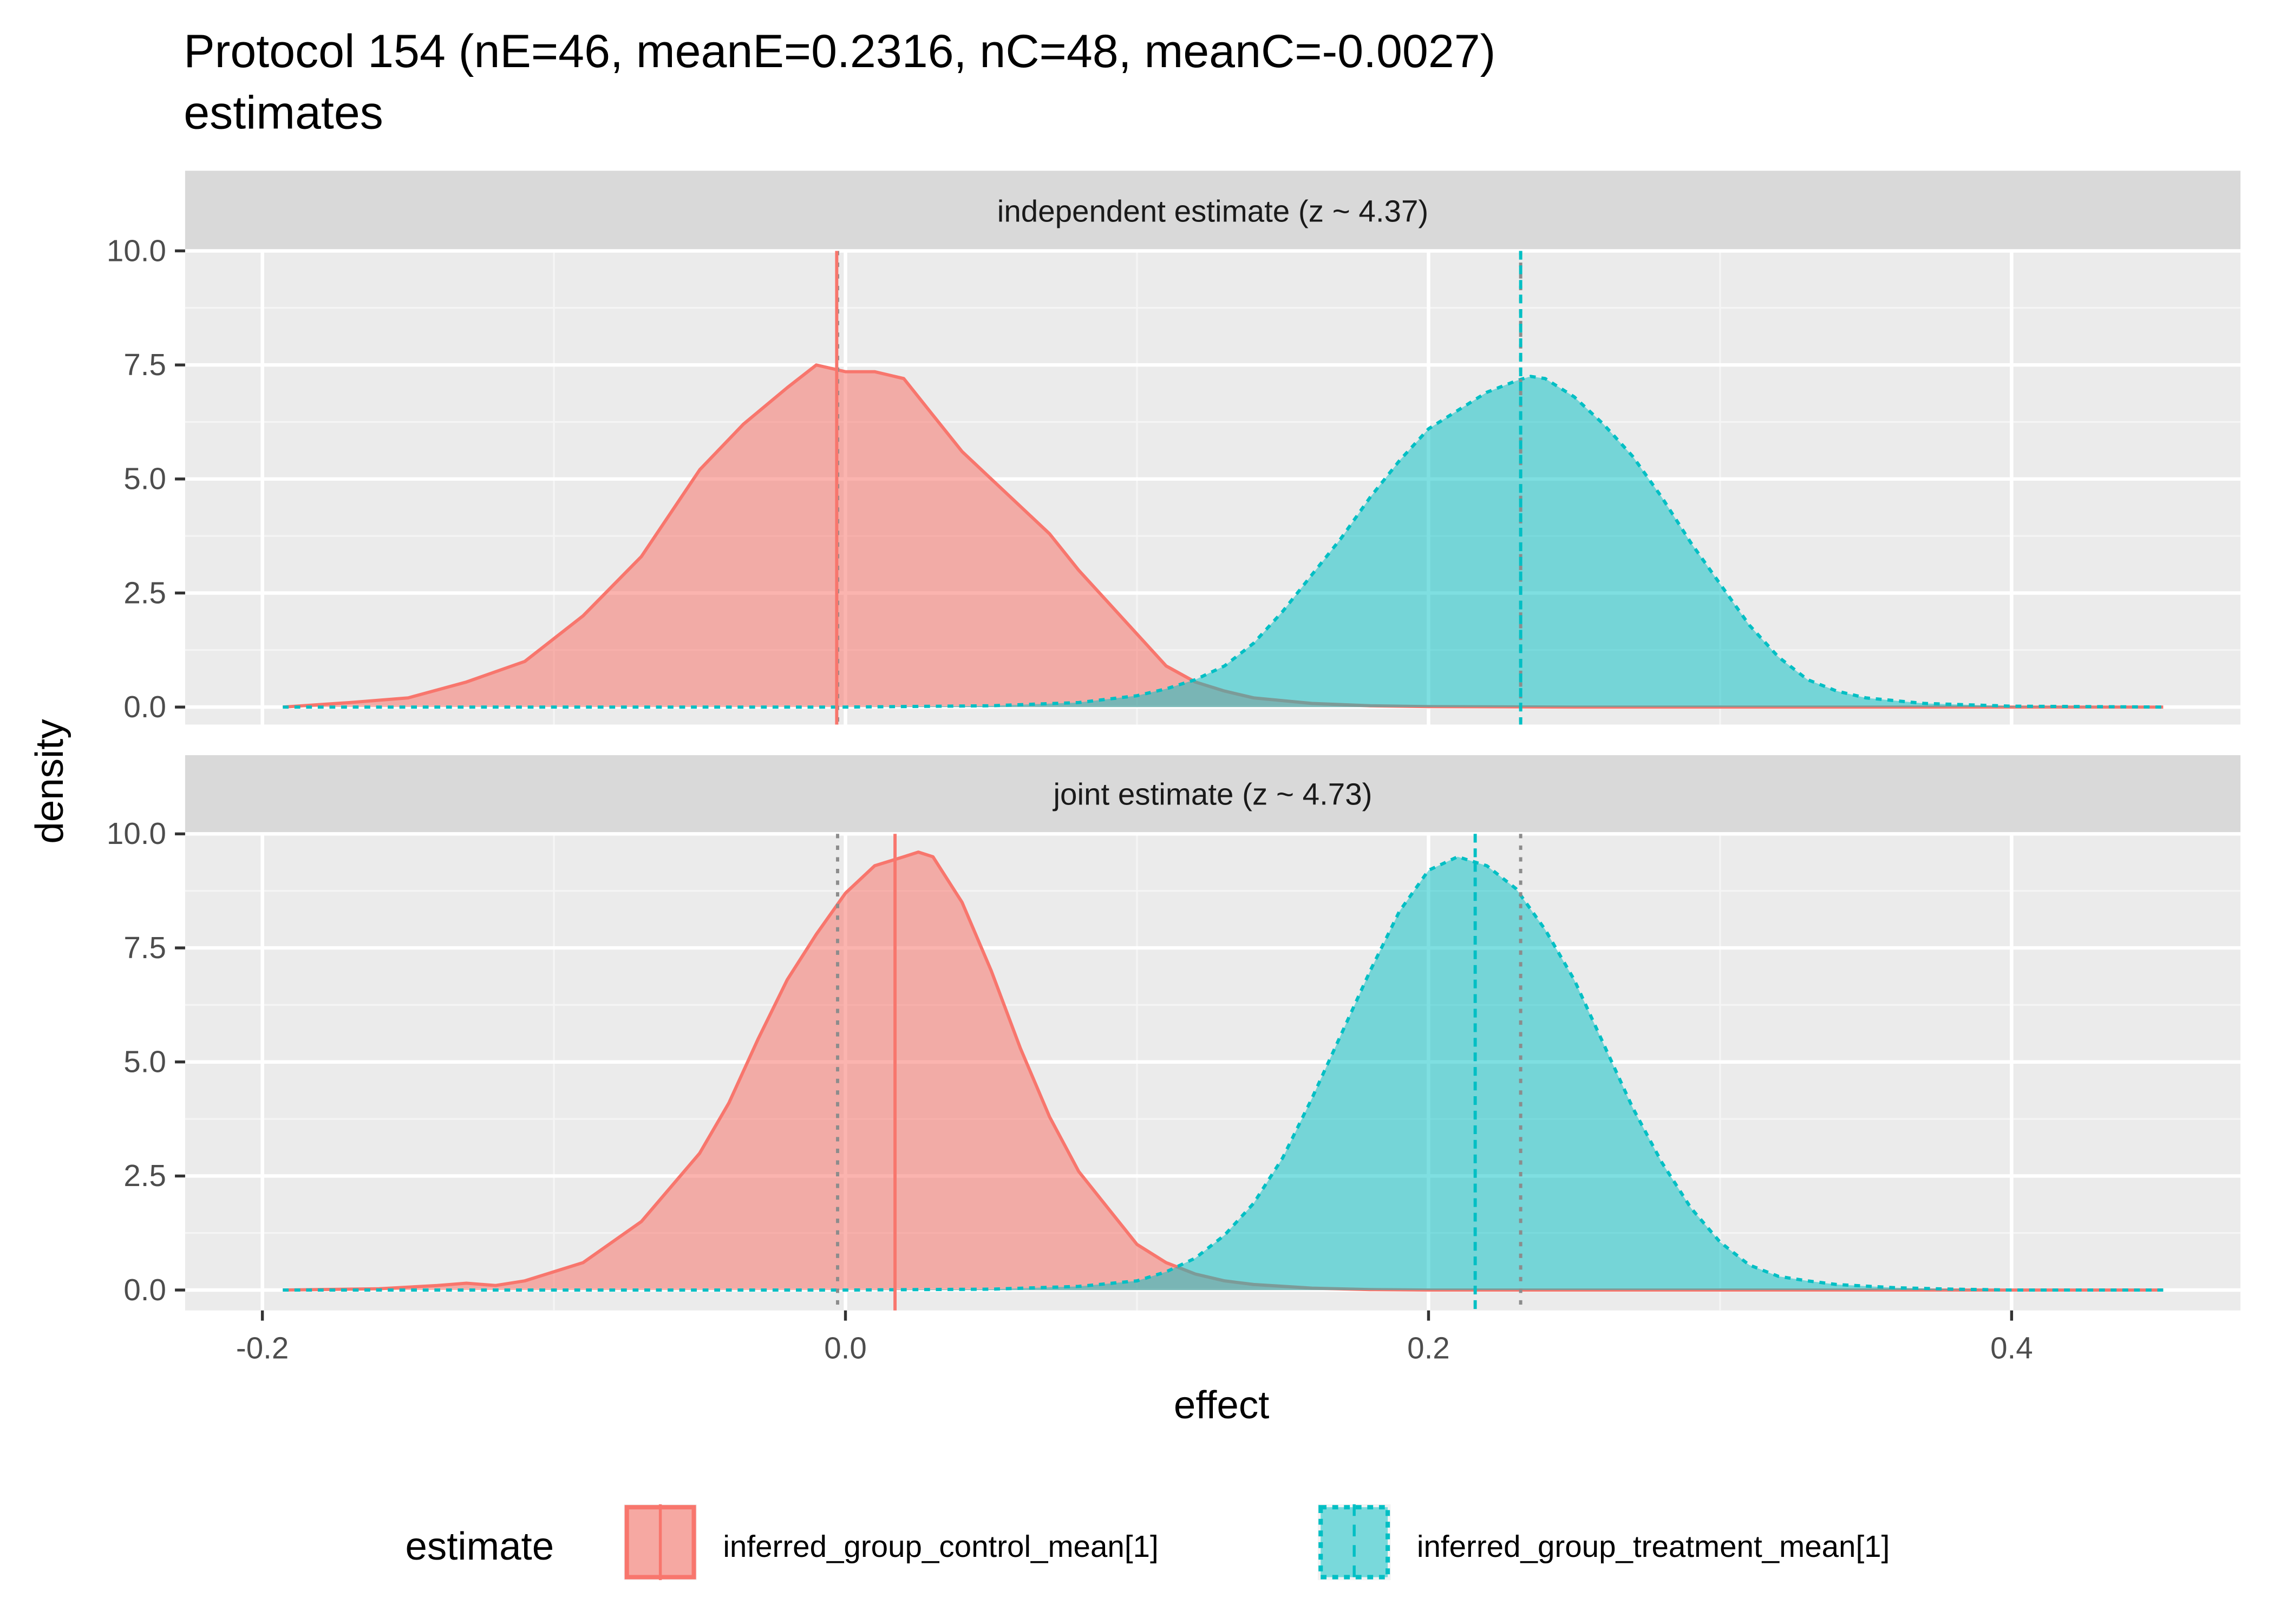  I want to click on legend-title: estimate, so click(480, 1546).